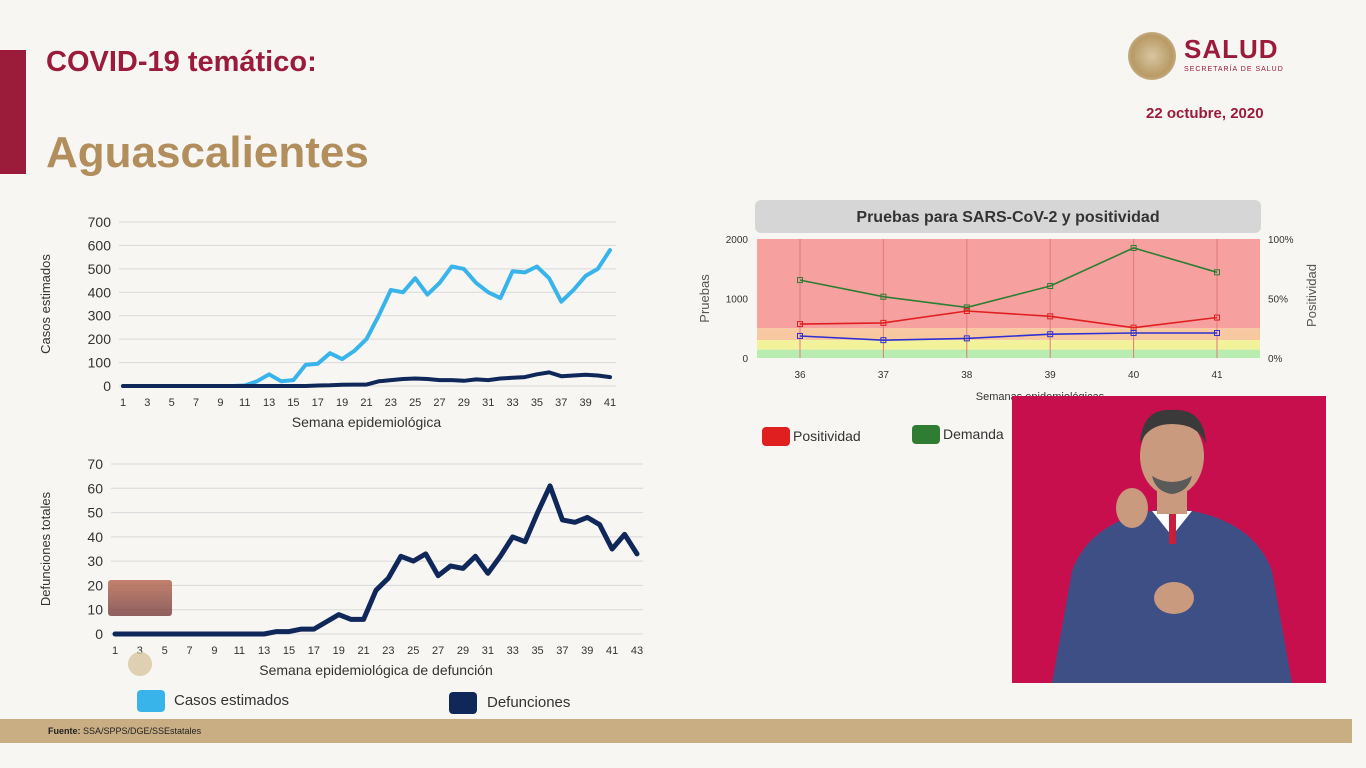  I want to click on national-seal-icon, so click(1152, 56).